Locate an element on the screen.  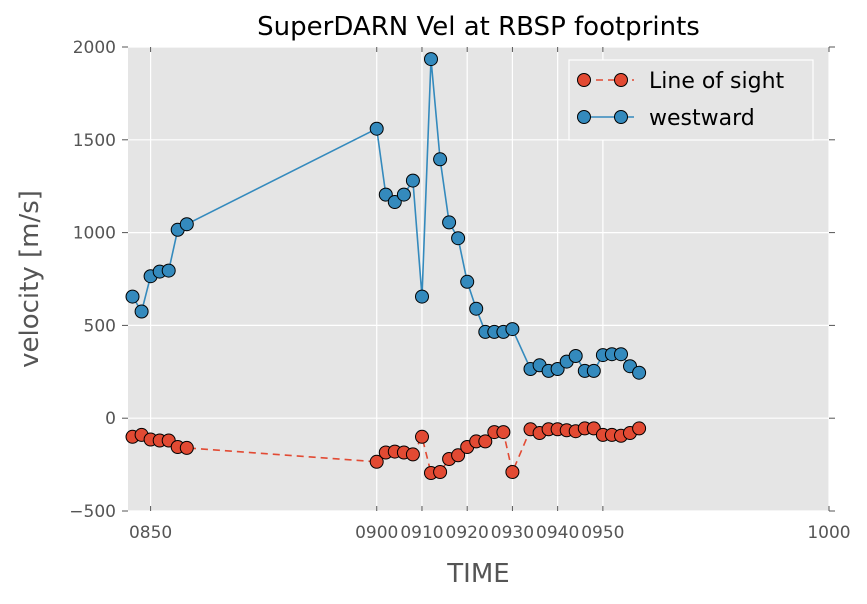
y-axis-label: velocity [m/s] is located at coordinates (30, 279).